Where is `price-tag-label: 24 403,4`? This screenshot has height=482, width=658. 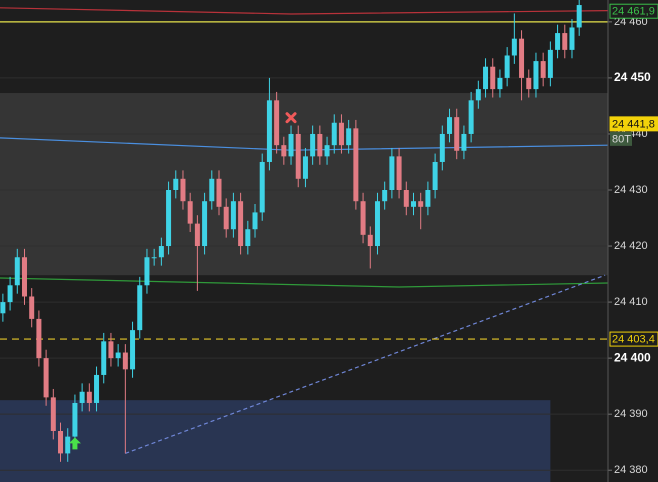 price-tag-label: 24 403,4 is located at coordinates (633, 339).